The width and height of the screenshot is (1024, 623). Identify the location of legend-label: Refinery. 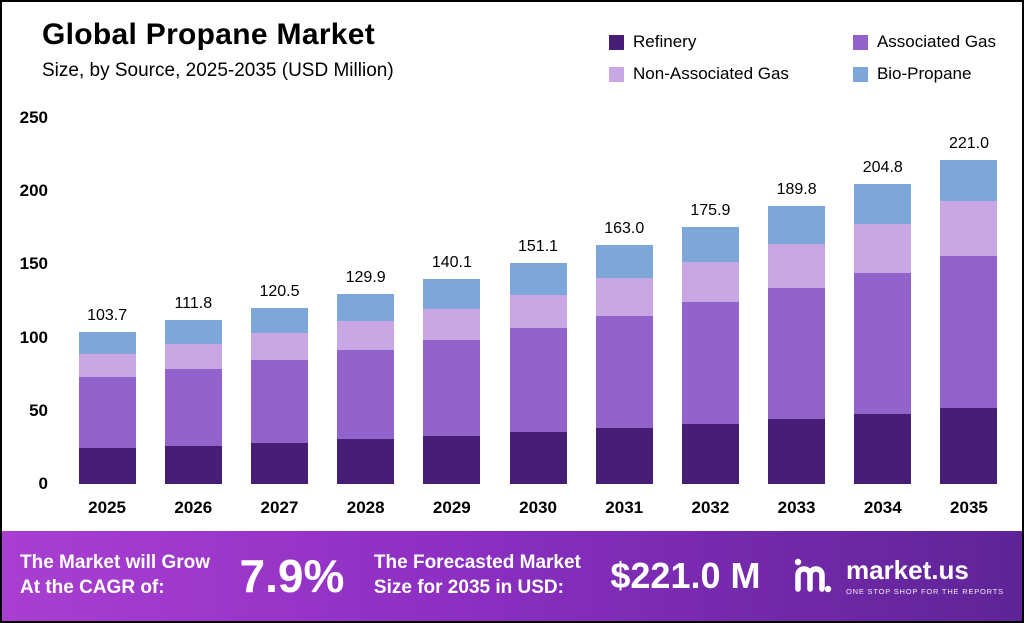
(665, 41).